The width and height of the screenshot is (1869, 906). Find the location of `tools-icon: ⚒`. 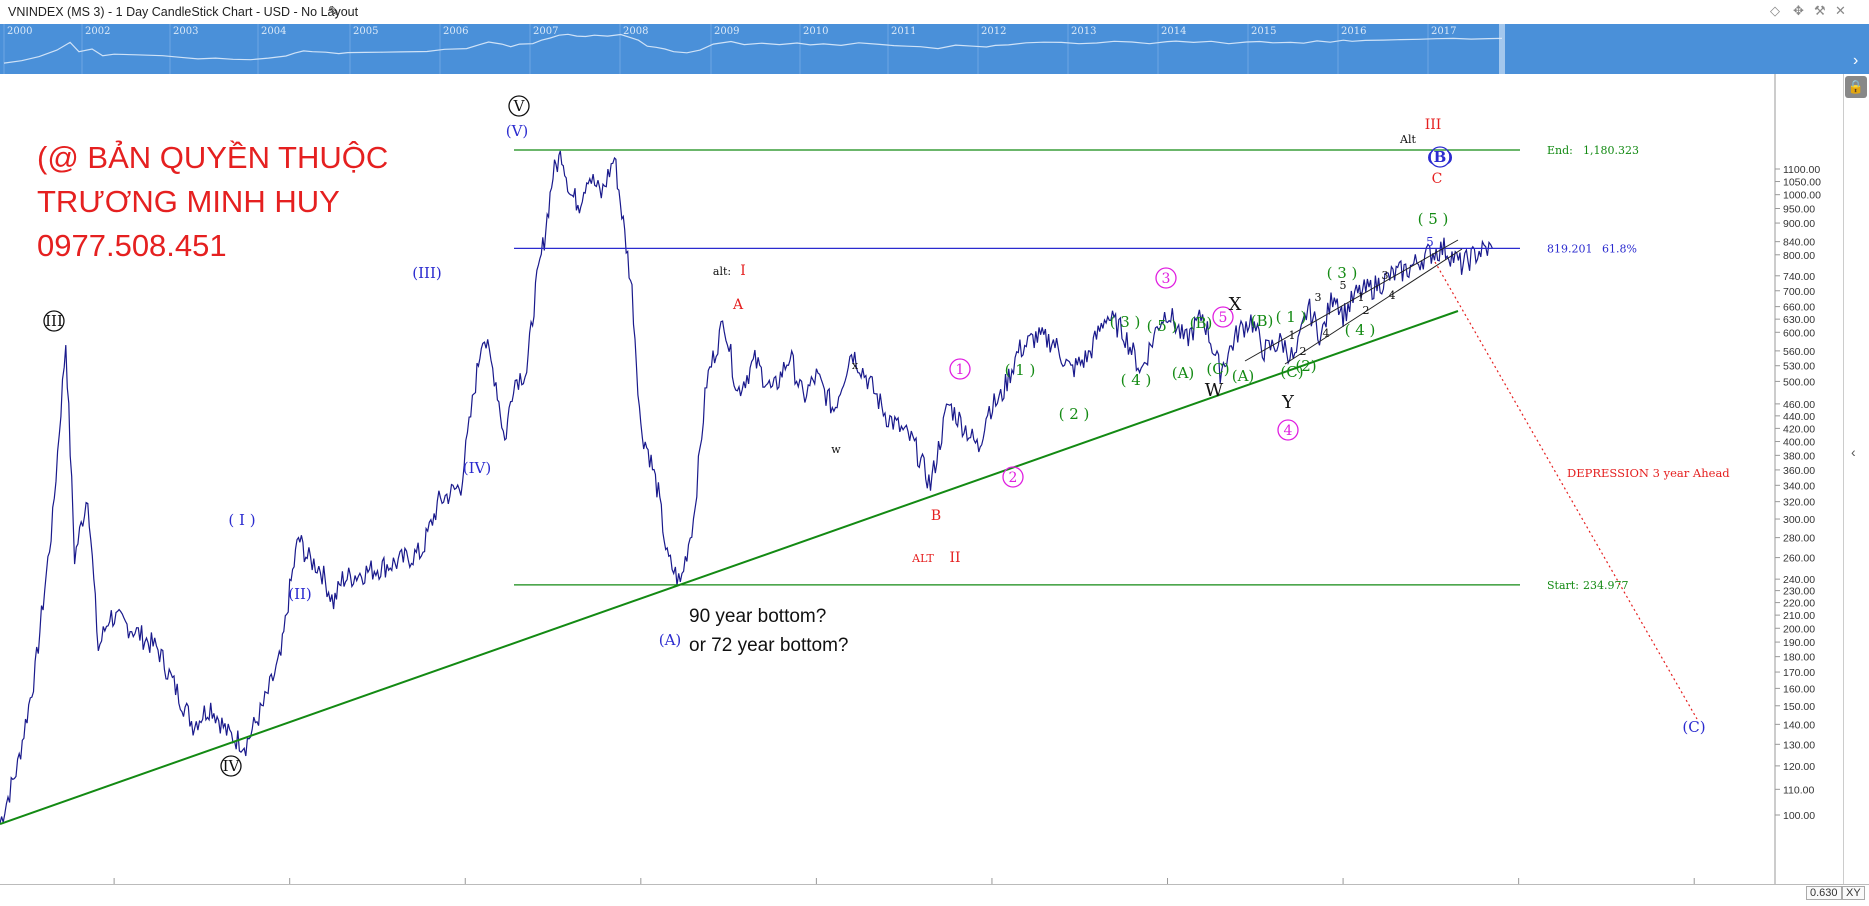

tools-icon: ⚒ is located at coordinates (1820, 10).